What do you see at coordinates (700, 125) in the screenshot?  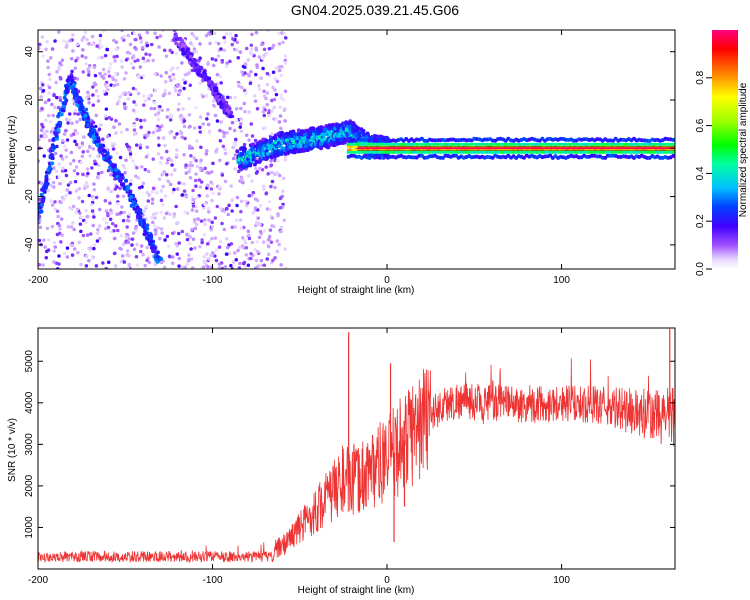 I see `colorbar-tick-label: 0.6` at bounding box center [700, 125].